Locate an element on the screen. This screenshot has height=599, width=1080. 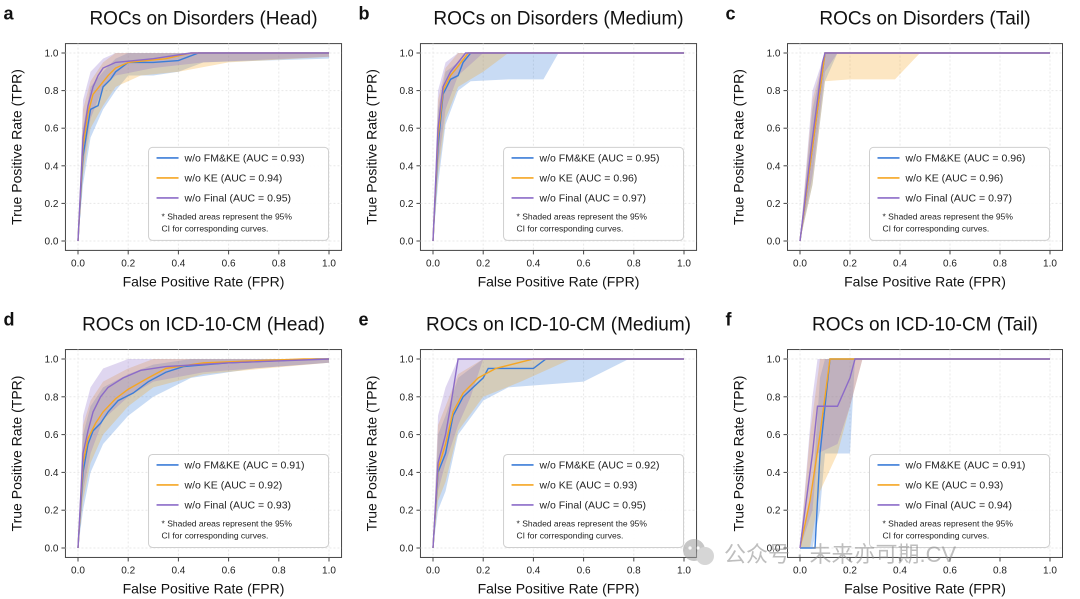
chart-title: ROCs on Disorders (Tail) is located at coordinates (924, 19).